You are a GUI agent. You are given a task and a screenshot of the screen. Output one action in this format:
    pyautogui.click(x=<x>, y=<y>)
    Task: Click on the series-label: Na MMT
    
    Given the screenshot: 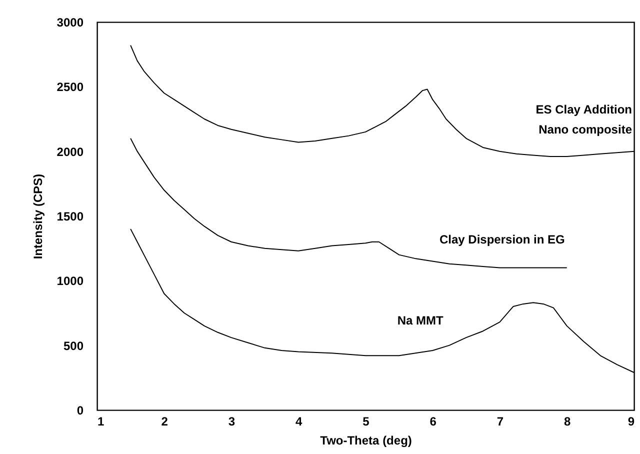 What is the action you would take?
    pyautogui.click(x=420, y=321)
    